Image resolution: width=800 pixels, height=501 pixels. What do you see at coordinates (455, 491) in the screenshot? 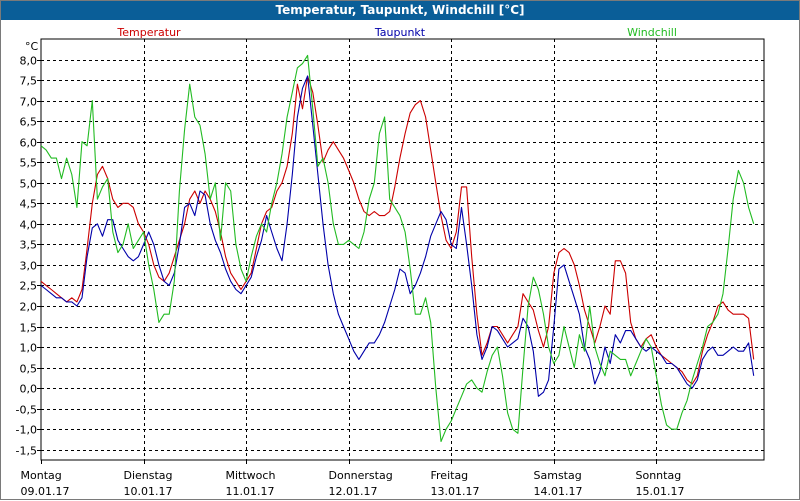
I see `x-tick-date: 13.01.17` at bounding box center [455, 491].